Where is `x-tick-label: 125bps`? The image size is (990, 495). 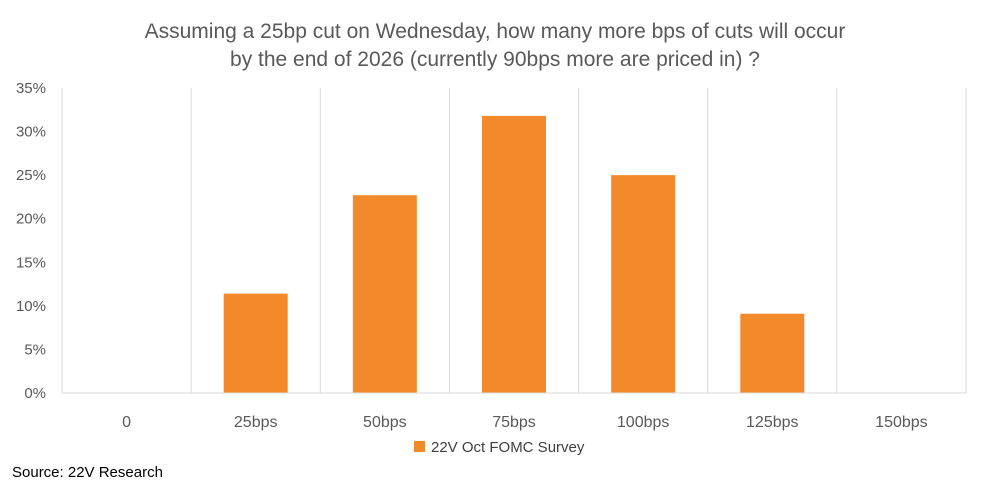 x-tick-label: 125bps is located at coordinates (772, 422).